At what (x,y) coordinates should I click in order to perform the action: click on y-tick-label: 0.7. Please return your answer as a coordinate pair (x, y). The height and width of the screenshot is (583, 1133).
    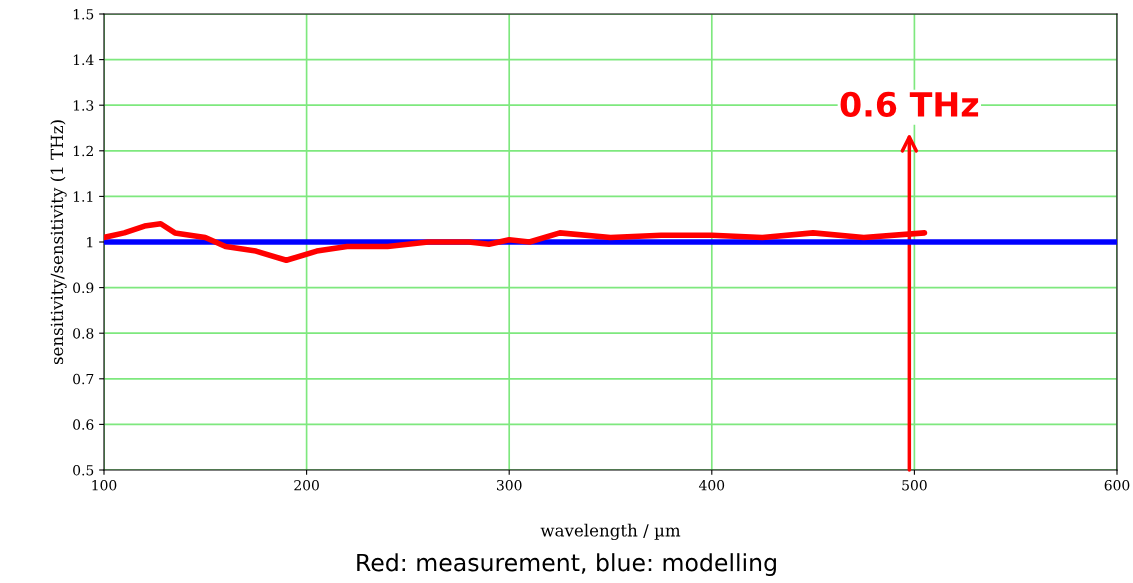
    Looking at the image, I should click on (83, 379).